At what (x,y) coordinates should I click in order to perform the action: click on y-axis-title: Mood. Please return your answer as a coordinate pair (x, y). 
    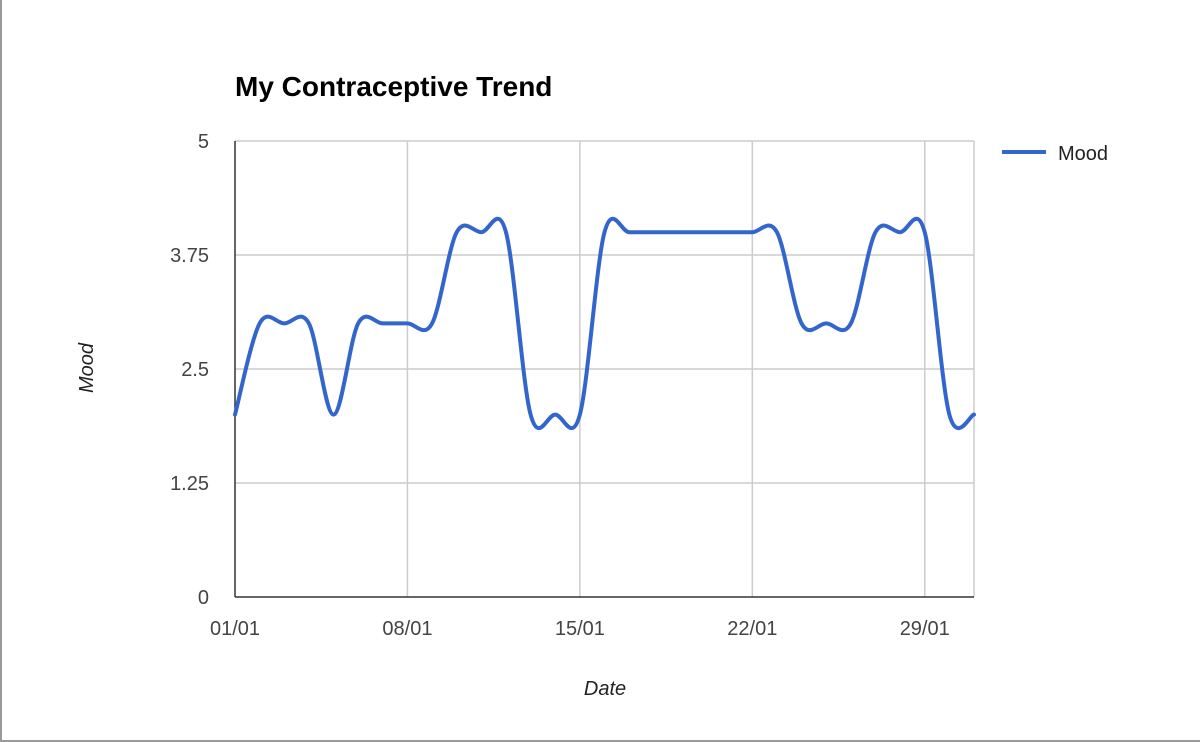
    Looking at the image, I should click on (87, 367).